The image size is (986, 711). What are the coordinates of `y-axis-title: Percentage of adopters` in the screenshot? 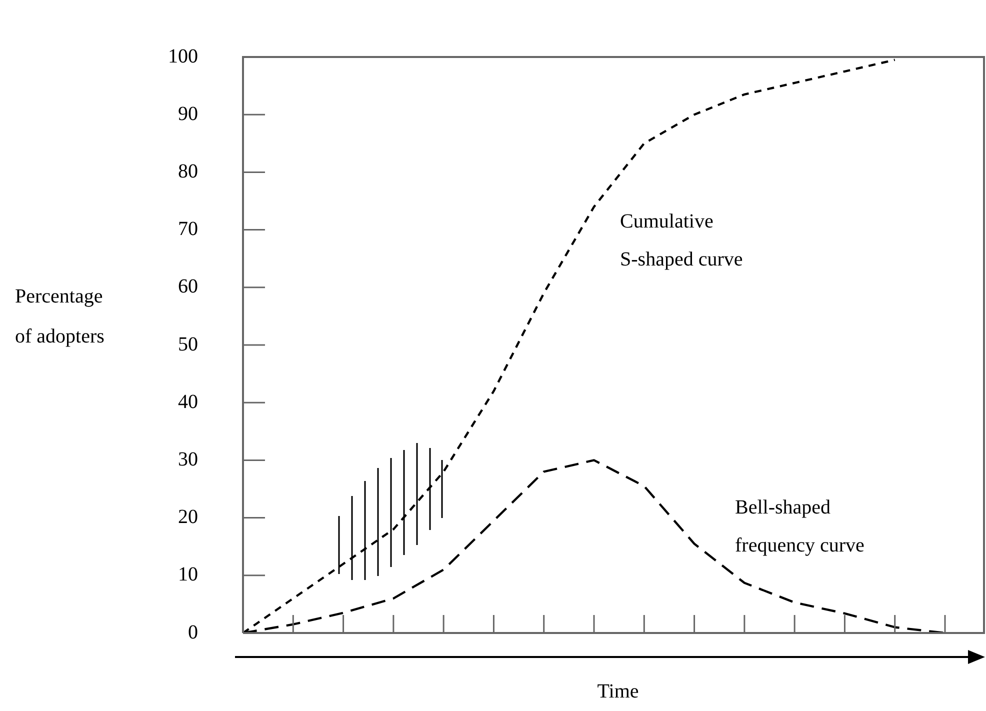 It's located at (60, 316).